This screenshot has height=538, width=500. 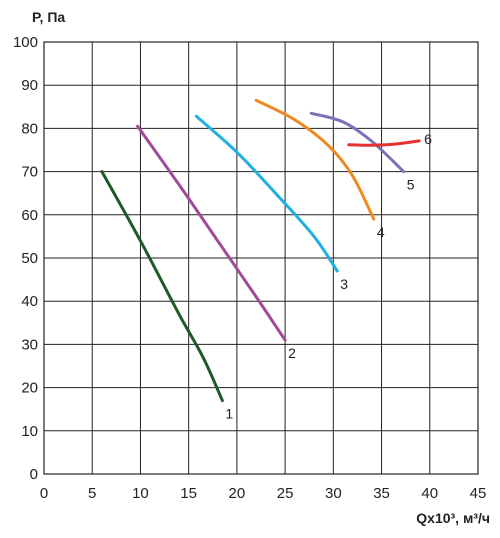 What do you see at coordinates (478, 493) in the screenshot?
I see `x-tick-label: 45` at bounding box center [478, 493].